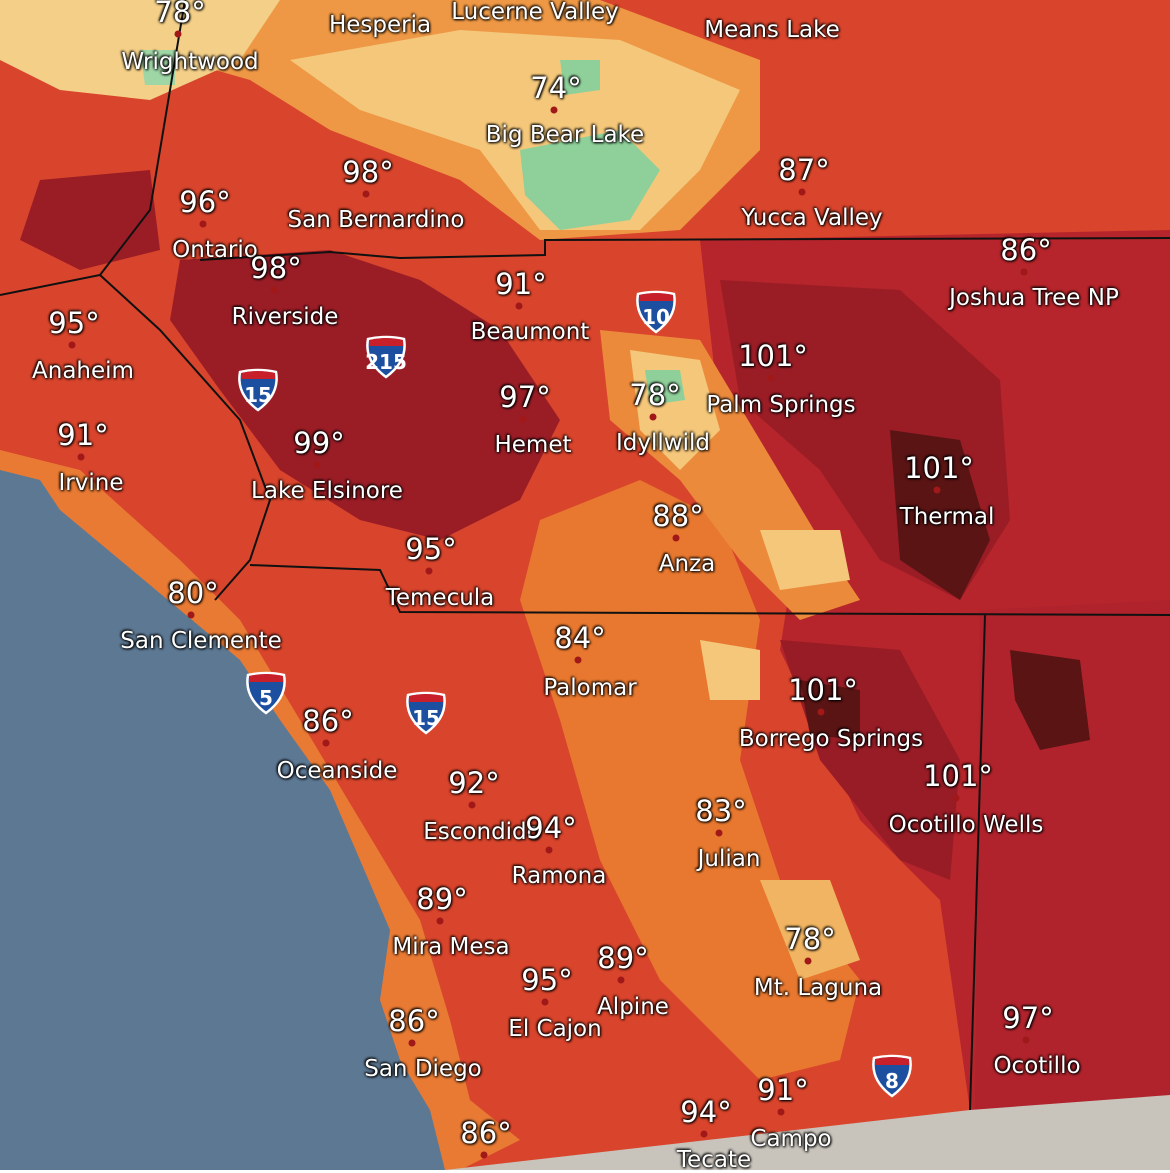  What do you see at coordinates (533, 445) in the screenshot?
I see `city-name: Hemet` at bounding box center [533, 445].